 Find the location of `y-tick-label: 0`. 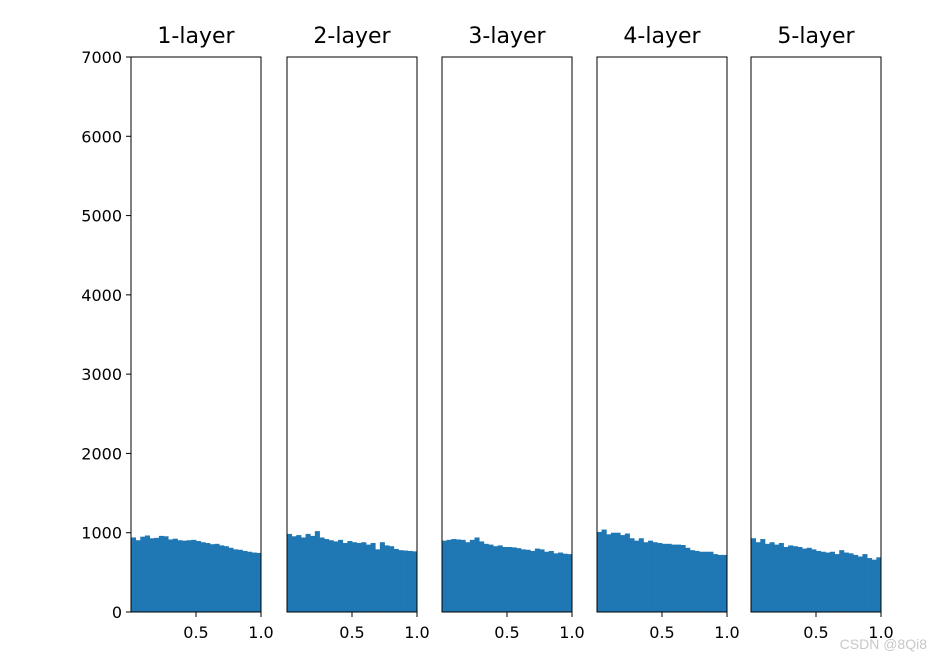

y-tick-label: 0 is located at coordinates (117, 612).